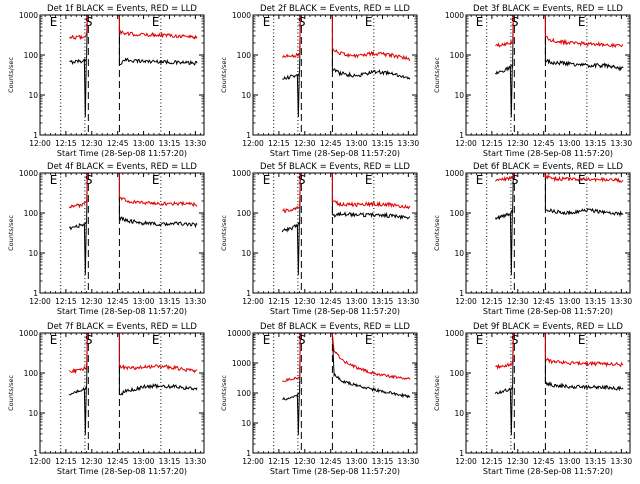 The width and height of the screenshot is (640, 484). Describe the element at coordinates (122, 9) in the screenshot. I see `panel-title: Det 1f BLACK = Events, RED = LLD` at that location.